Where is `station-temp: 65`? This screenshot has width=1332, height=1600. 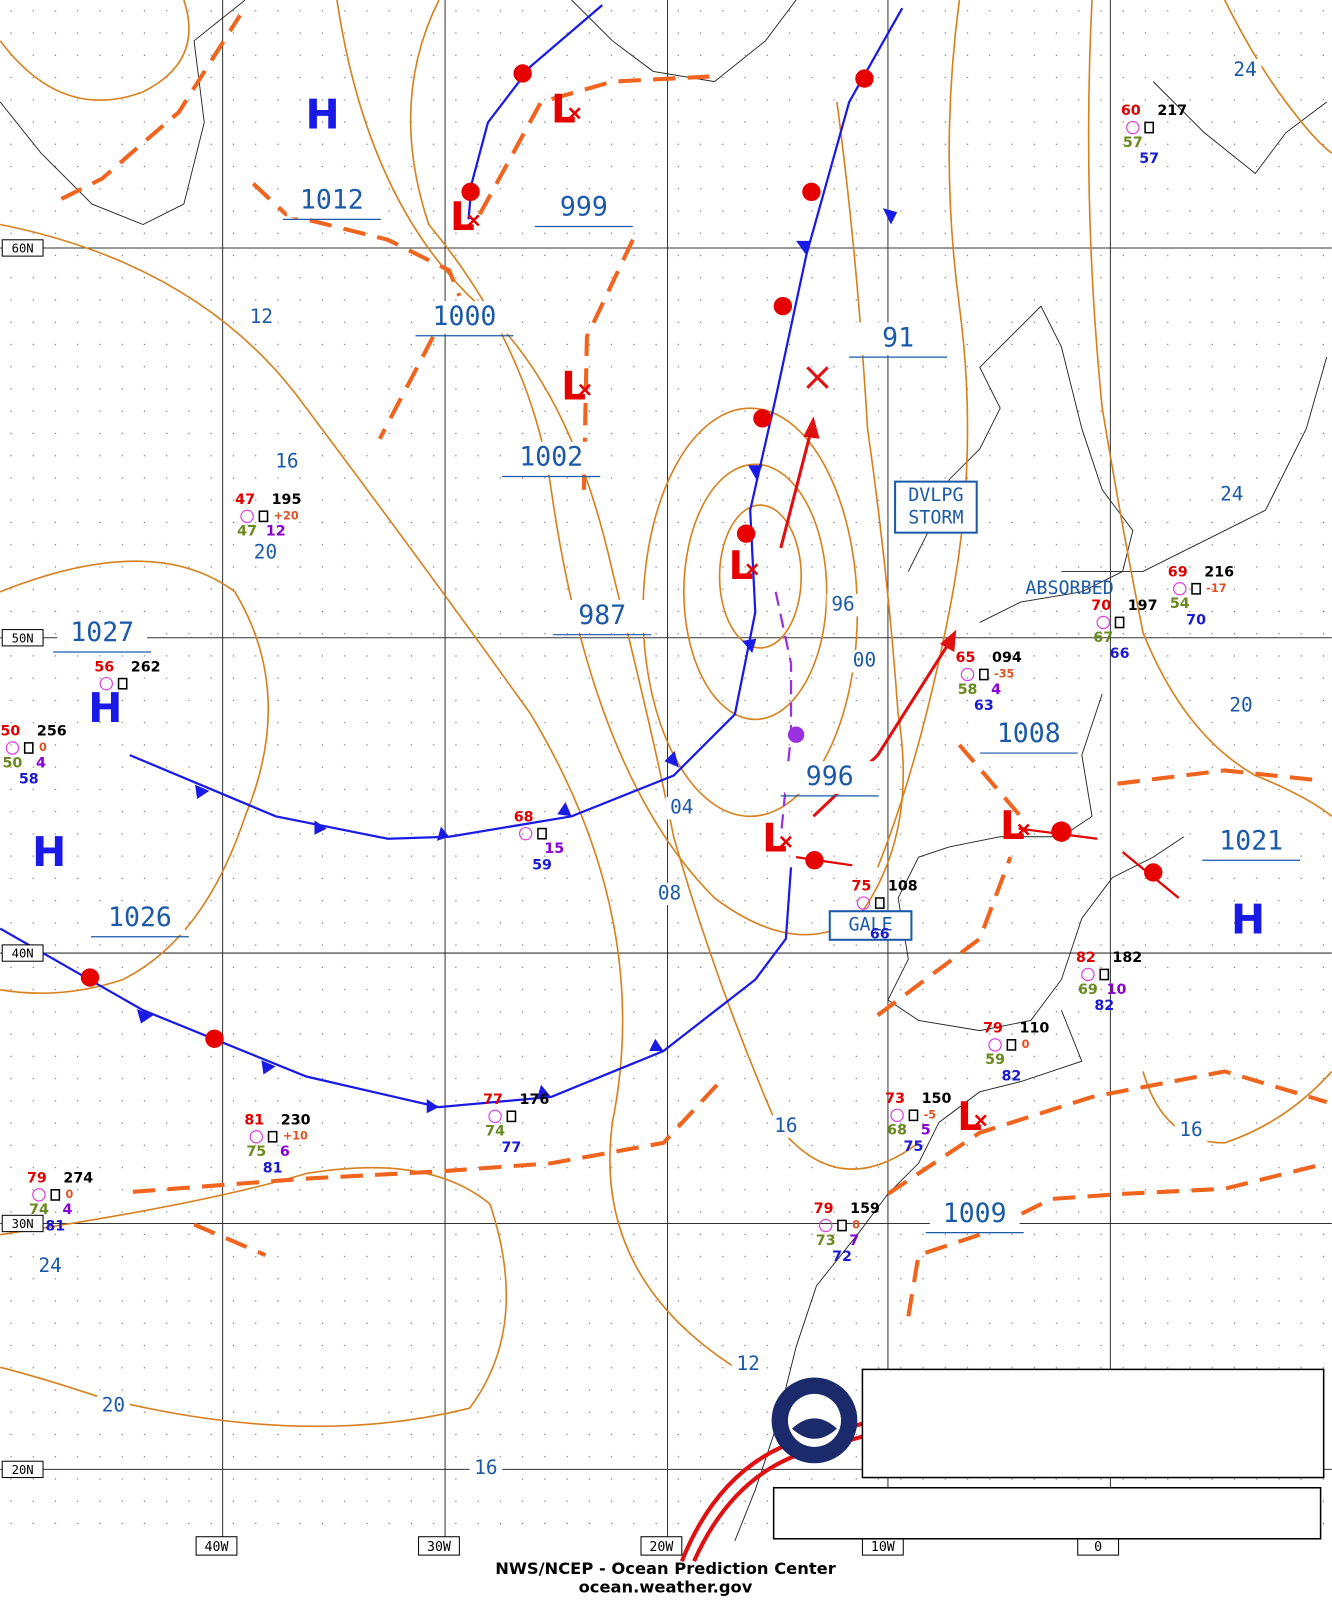
station-temp: 65 is located at coordinates (966, 658).